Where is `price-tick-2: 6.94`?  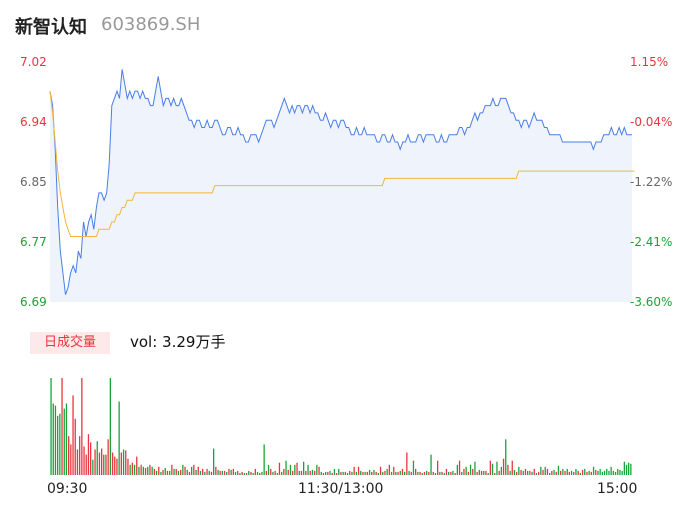
price-tick-2: 6.94 is located at coordinates (33, 122).